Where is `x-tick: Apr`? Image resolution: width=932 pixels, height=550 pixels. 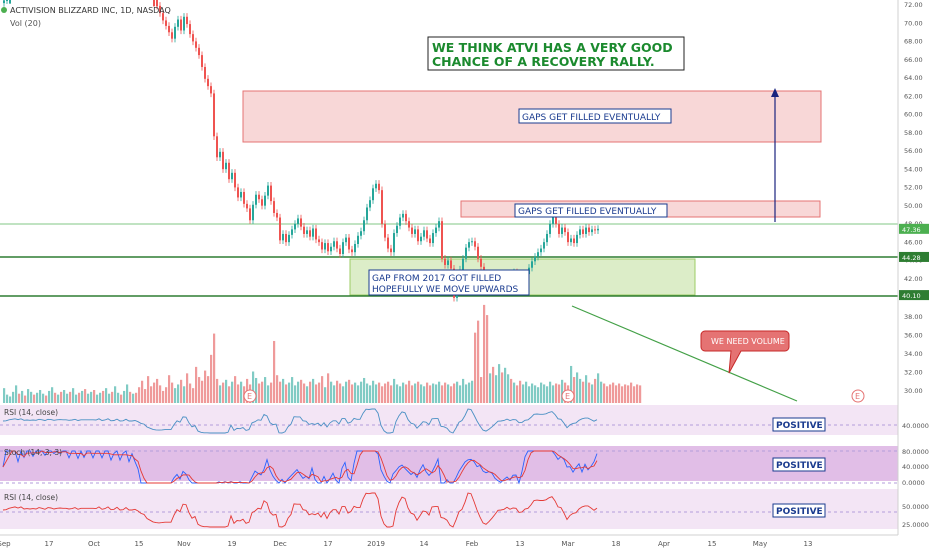 x-tick: Apr is located at coordinates (664, 544).